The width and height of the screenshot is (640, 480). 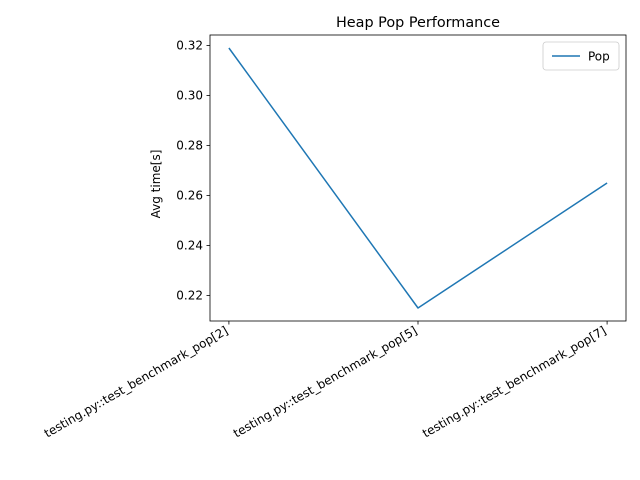 What do you see at coordinates (189, 146) in the screenshot?
I see `y-tick-label: 0.28` at bounding box center [189, 146].